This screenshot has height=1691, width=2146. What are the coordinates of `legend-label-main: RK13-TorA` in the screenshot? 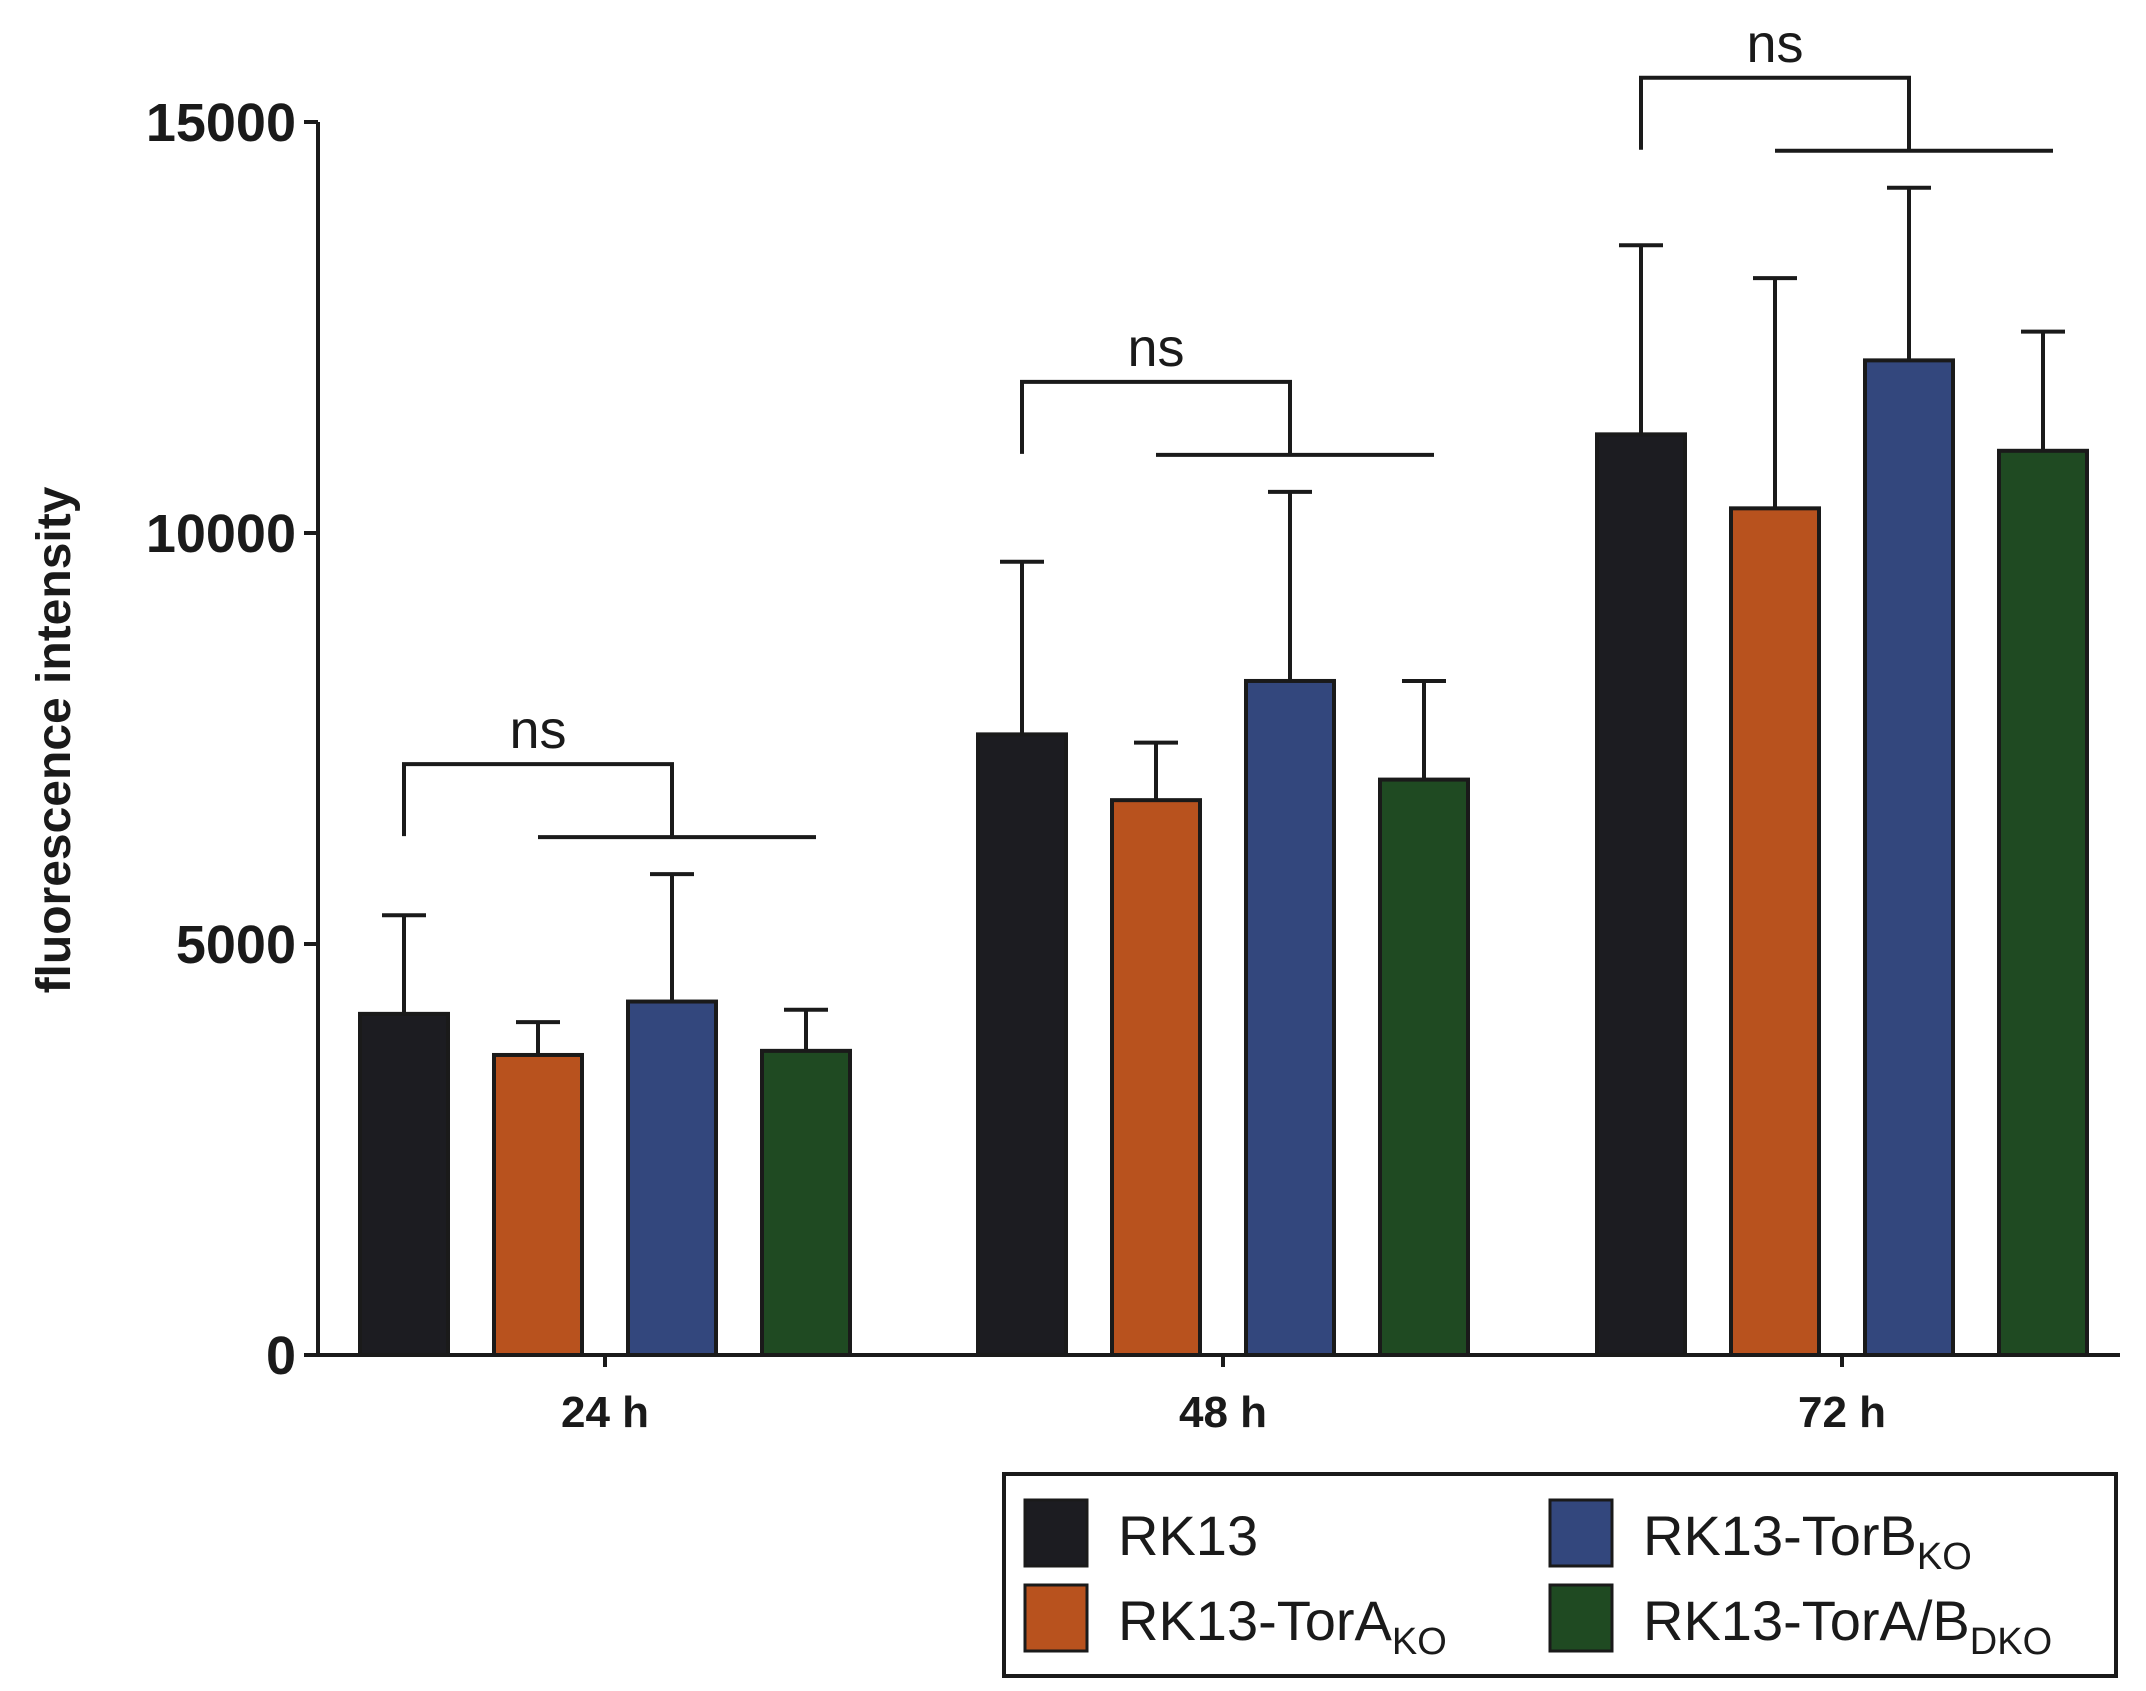 It's located at (1255, 1620).